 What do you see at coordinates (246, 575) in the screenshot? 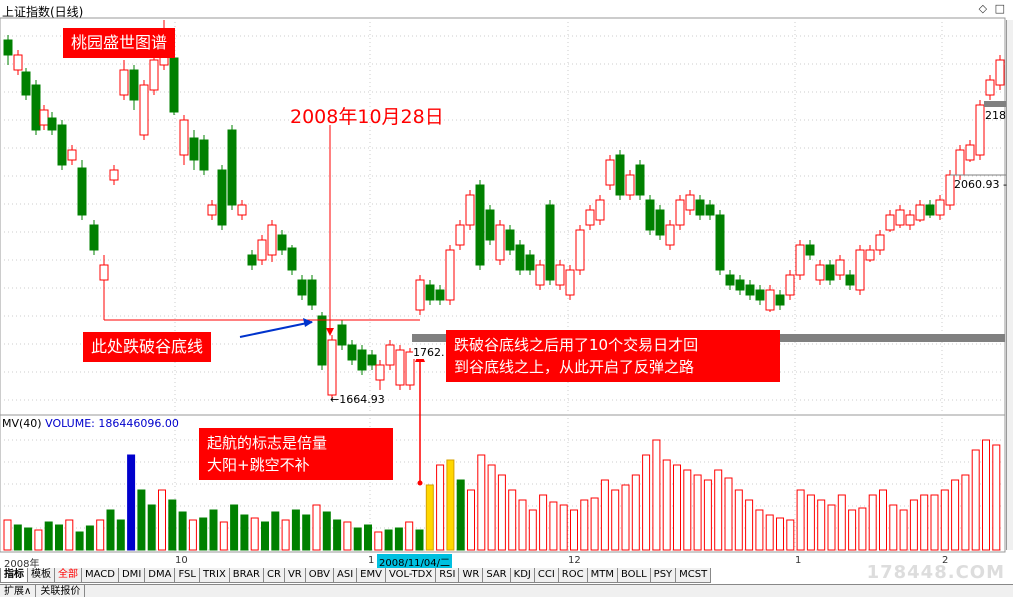
I see `tab-8: BRAR` at bounding box center [246, 575].